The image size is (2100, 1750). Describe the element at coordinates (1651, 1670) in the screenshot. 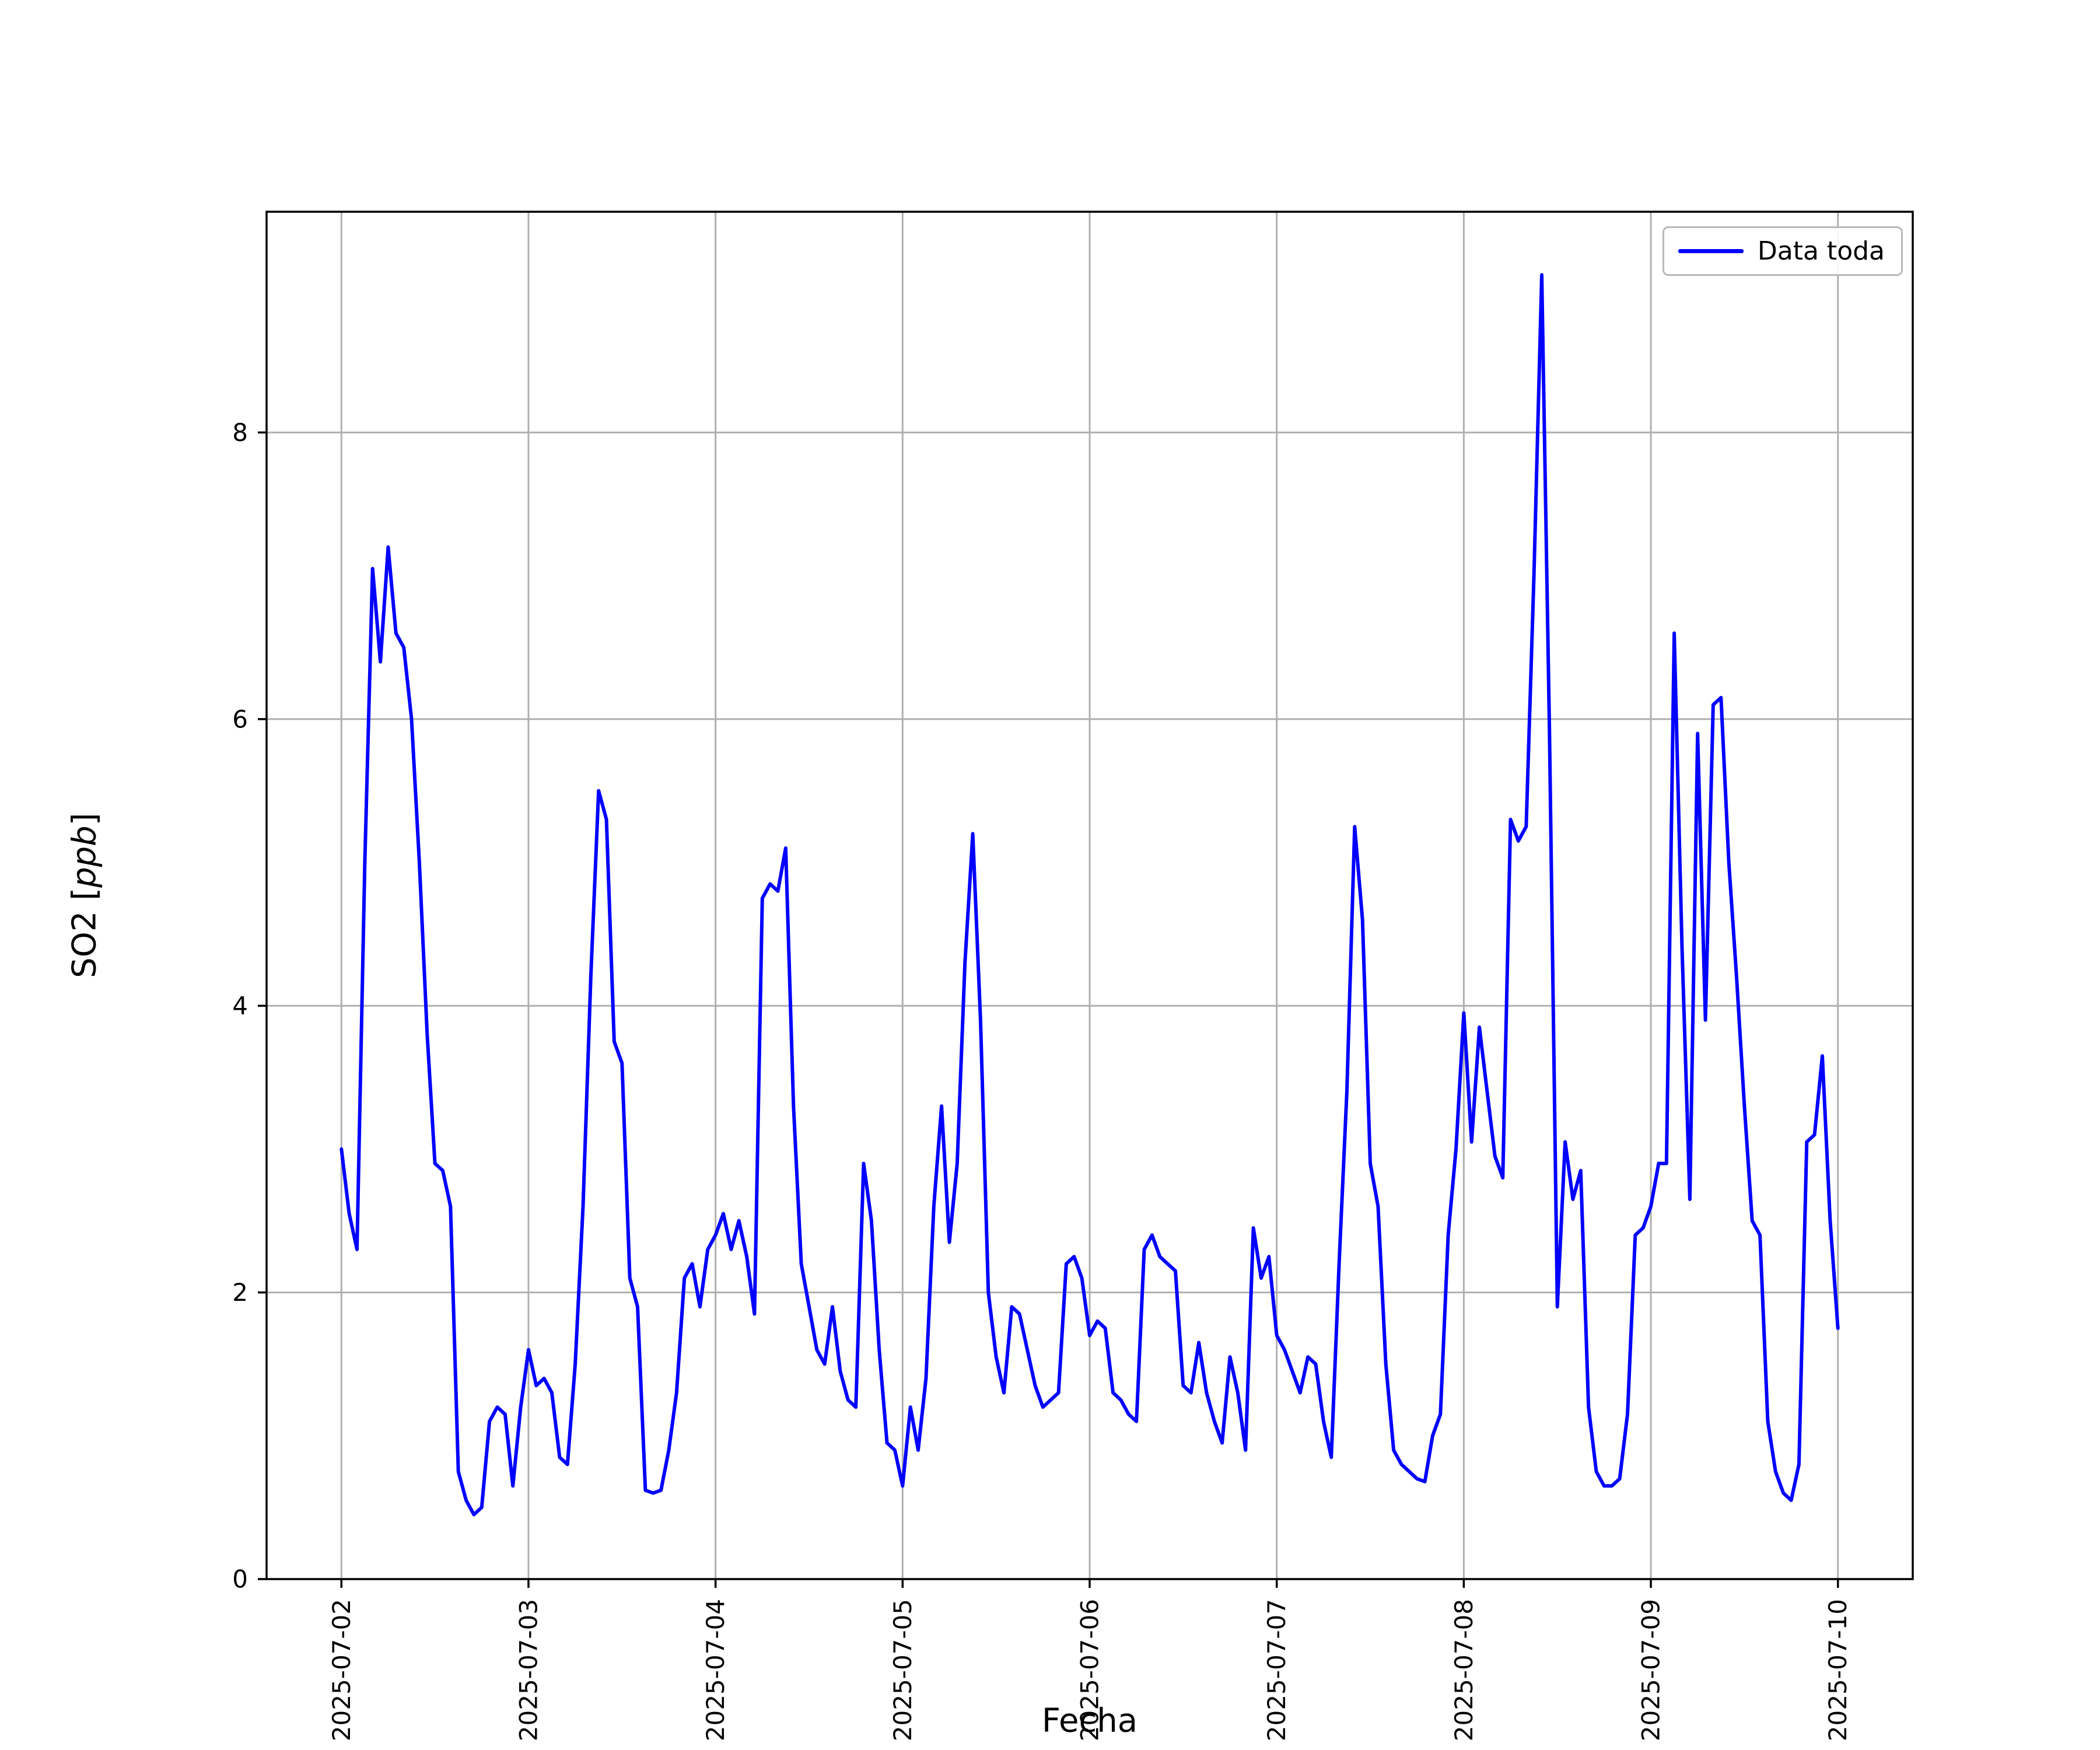

I see `x-tick-label: 2025-07-09` at that location.